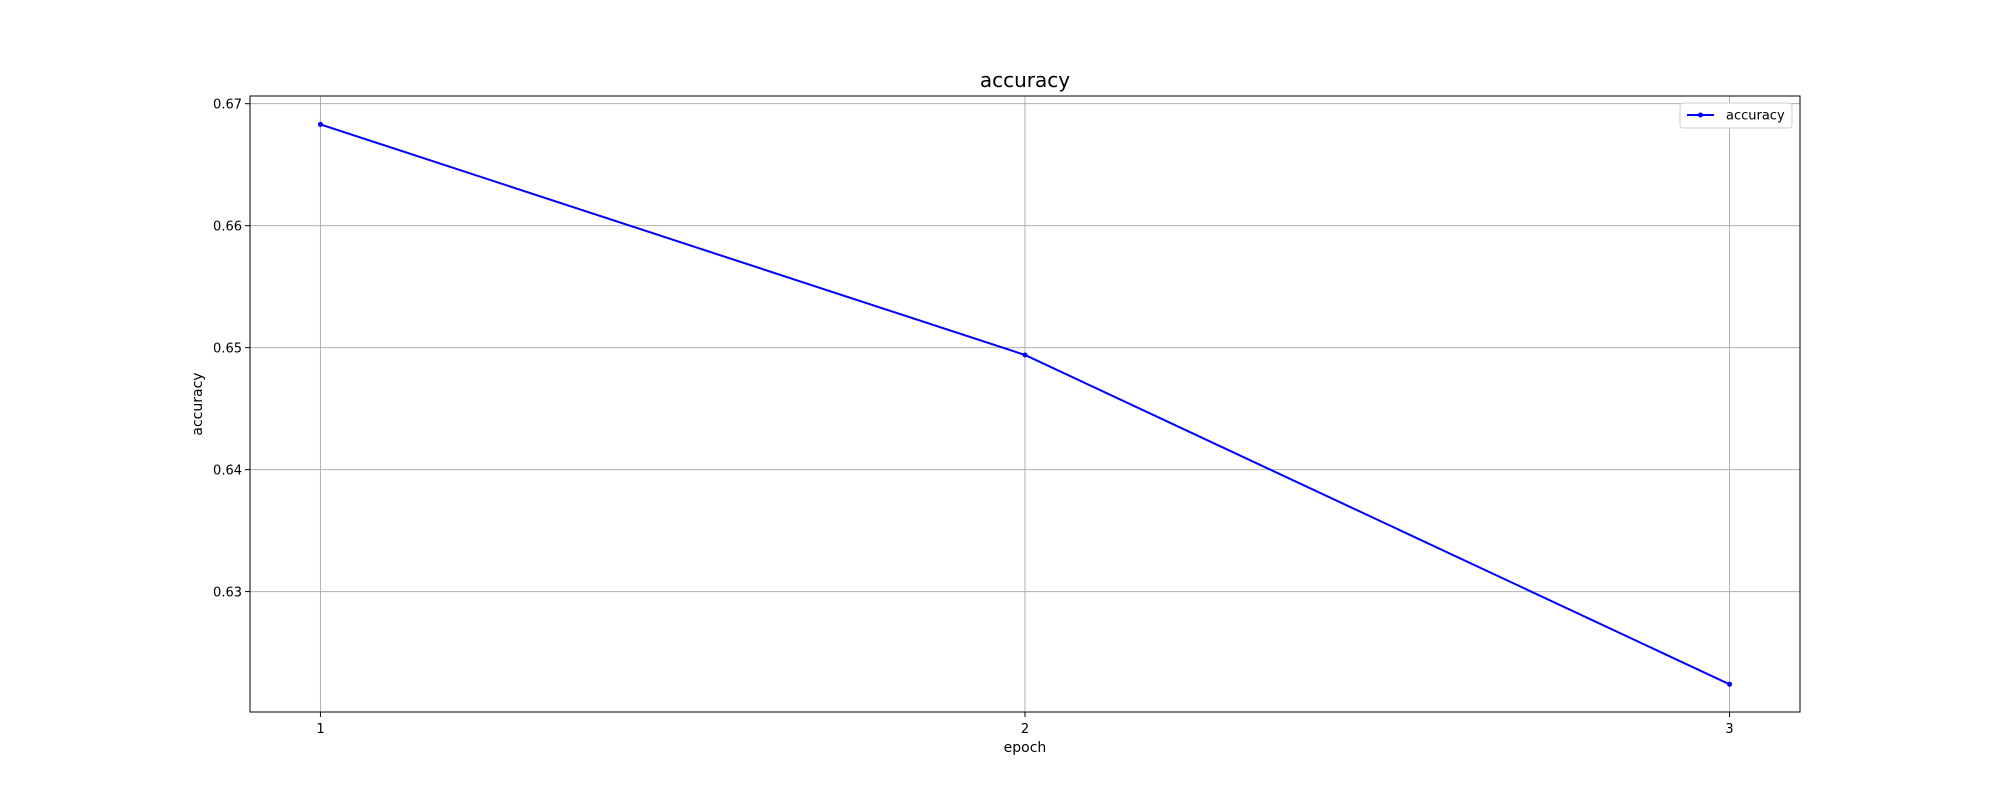  What do you see at coordinates (1755, 116) in the screenshot?
I see `legend-label: accuracy` at bounding box center [1755, 116].